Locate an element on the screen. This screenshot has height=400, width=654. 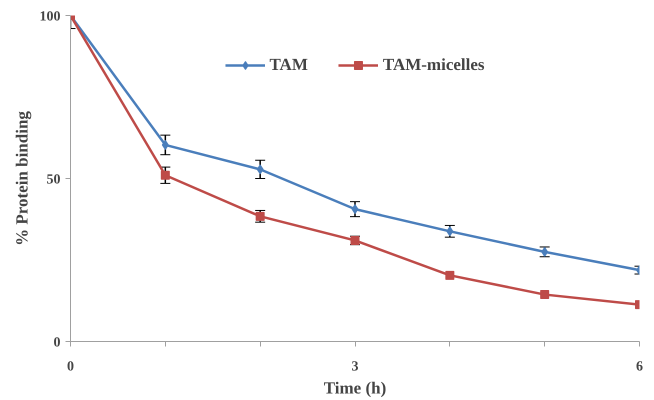
y-tick-label: 100 is located at coordinates (50, 17).